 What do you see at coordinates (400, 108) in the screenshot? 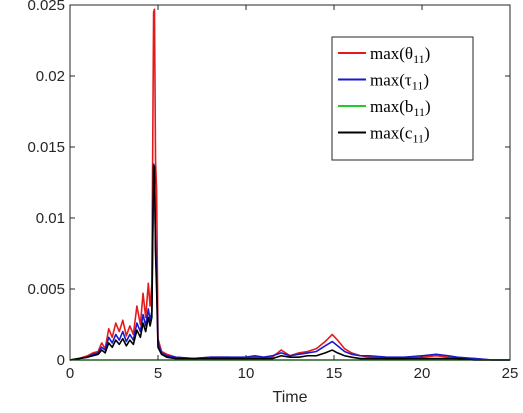
I see `legend-label-2: max(b11)` at bounding box center [400, 108].